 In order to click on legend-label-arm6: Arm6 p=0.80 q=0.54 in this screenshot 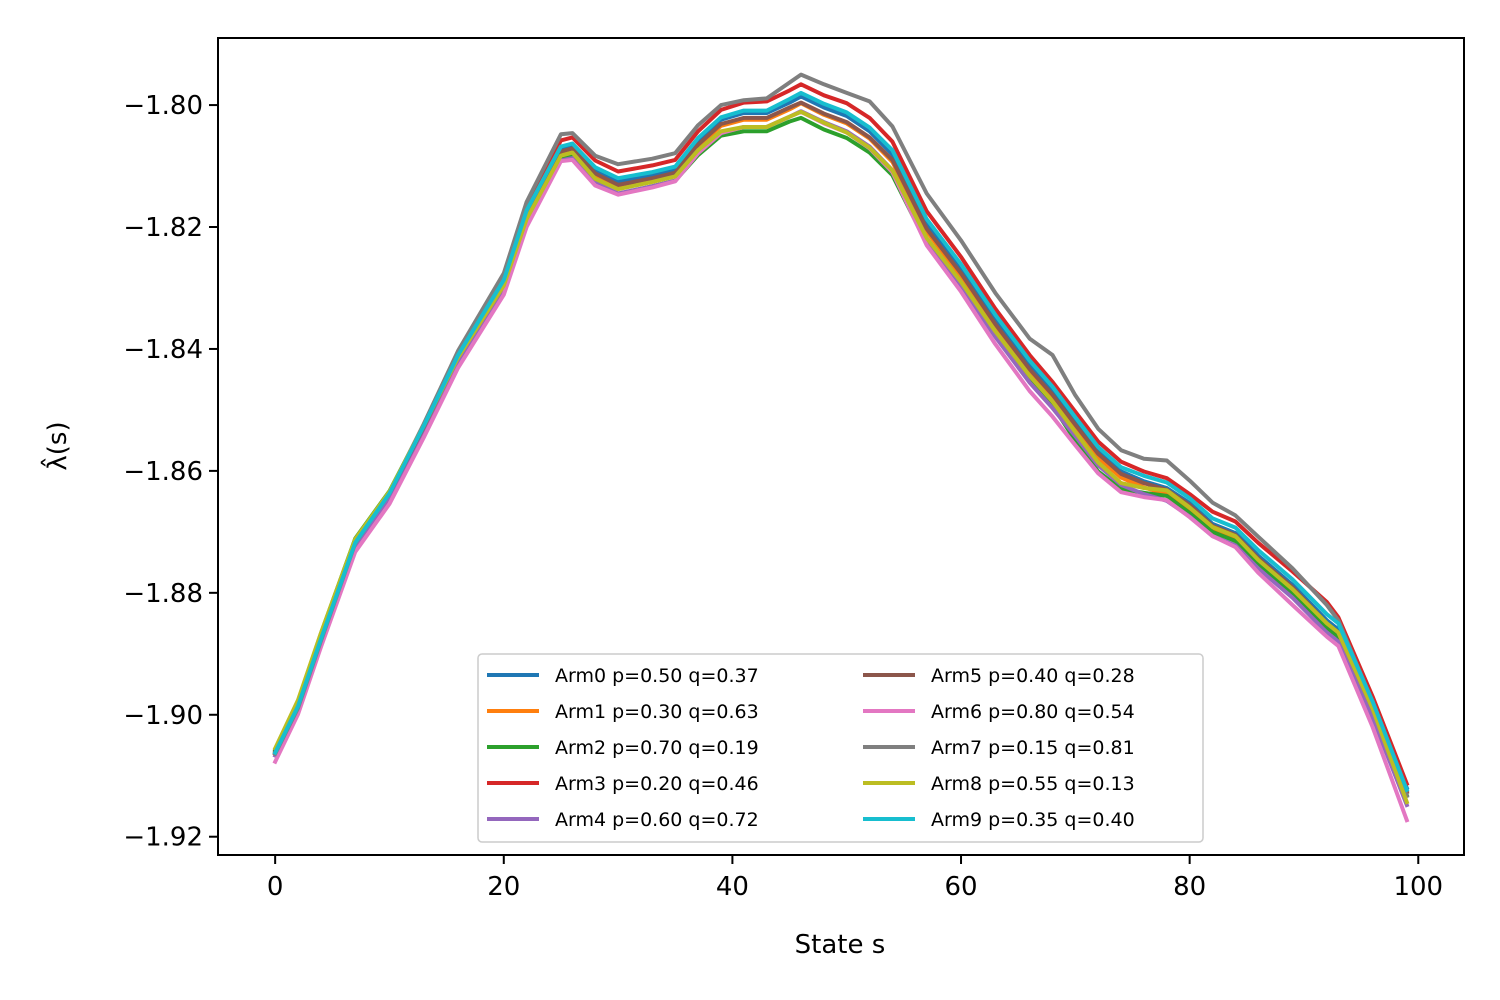, I will do `click(1033, 712)`.